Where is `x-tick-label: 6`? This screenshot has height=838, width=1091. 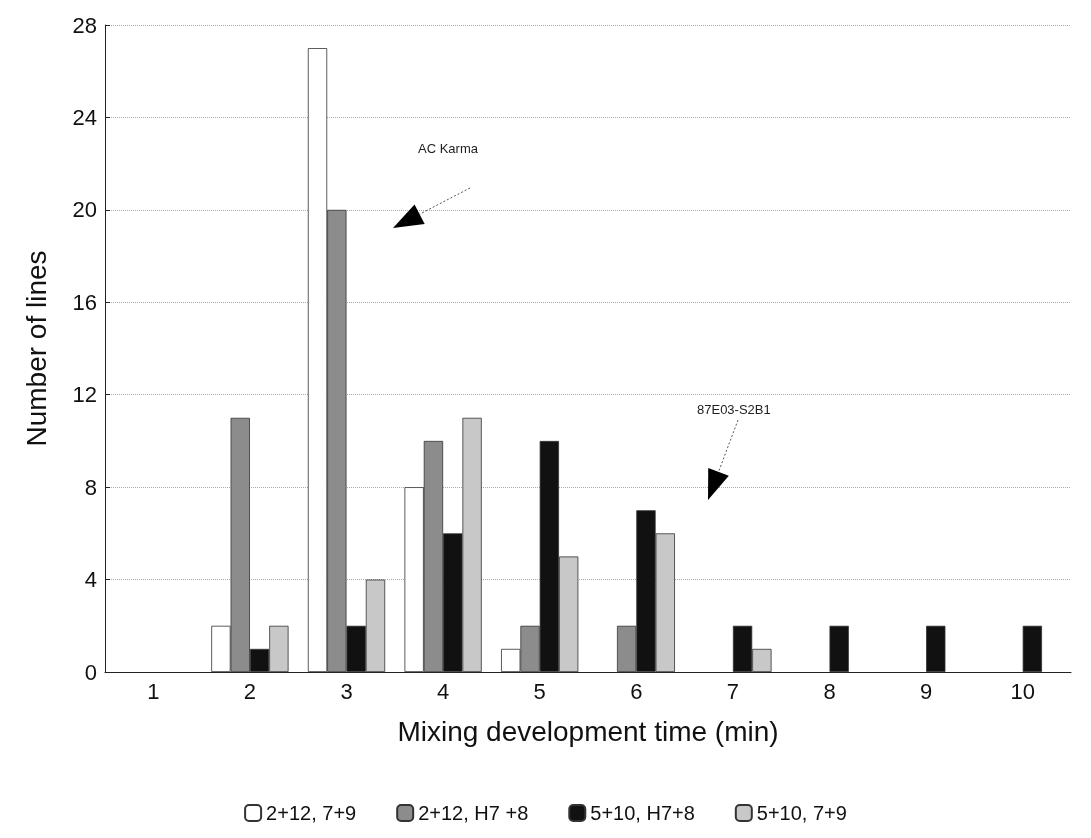
x-tick-label: 6 is located at coordinates (636, 691).